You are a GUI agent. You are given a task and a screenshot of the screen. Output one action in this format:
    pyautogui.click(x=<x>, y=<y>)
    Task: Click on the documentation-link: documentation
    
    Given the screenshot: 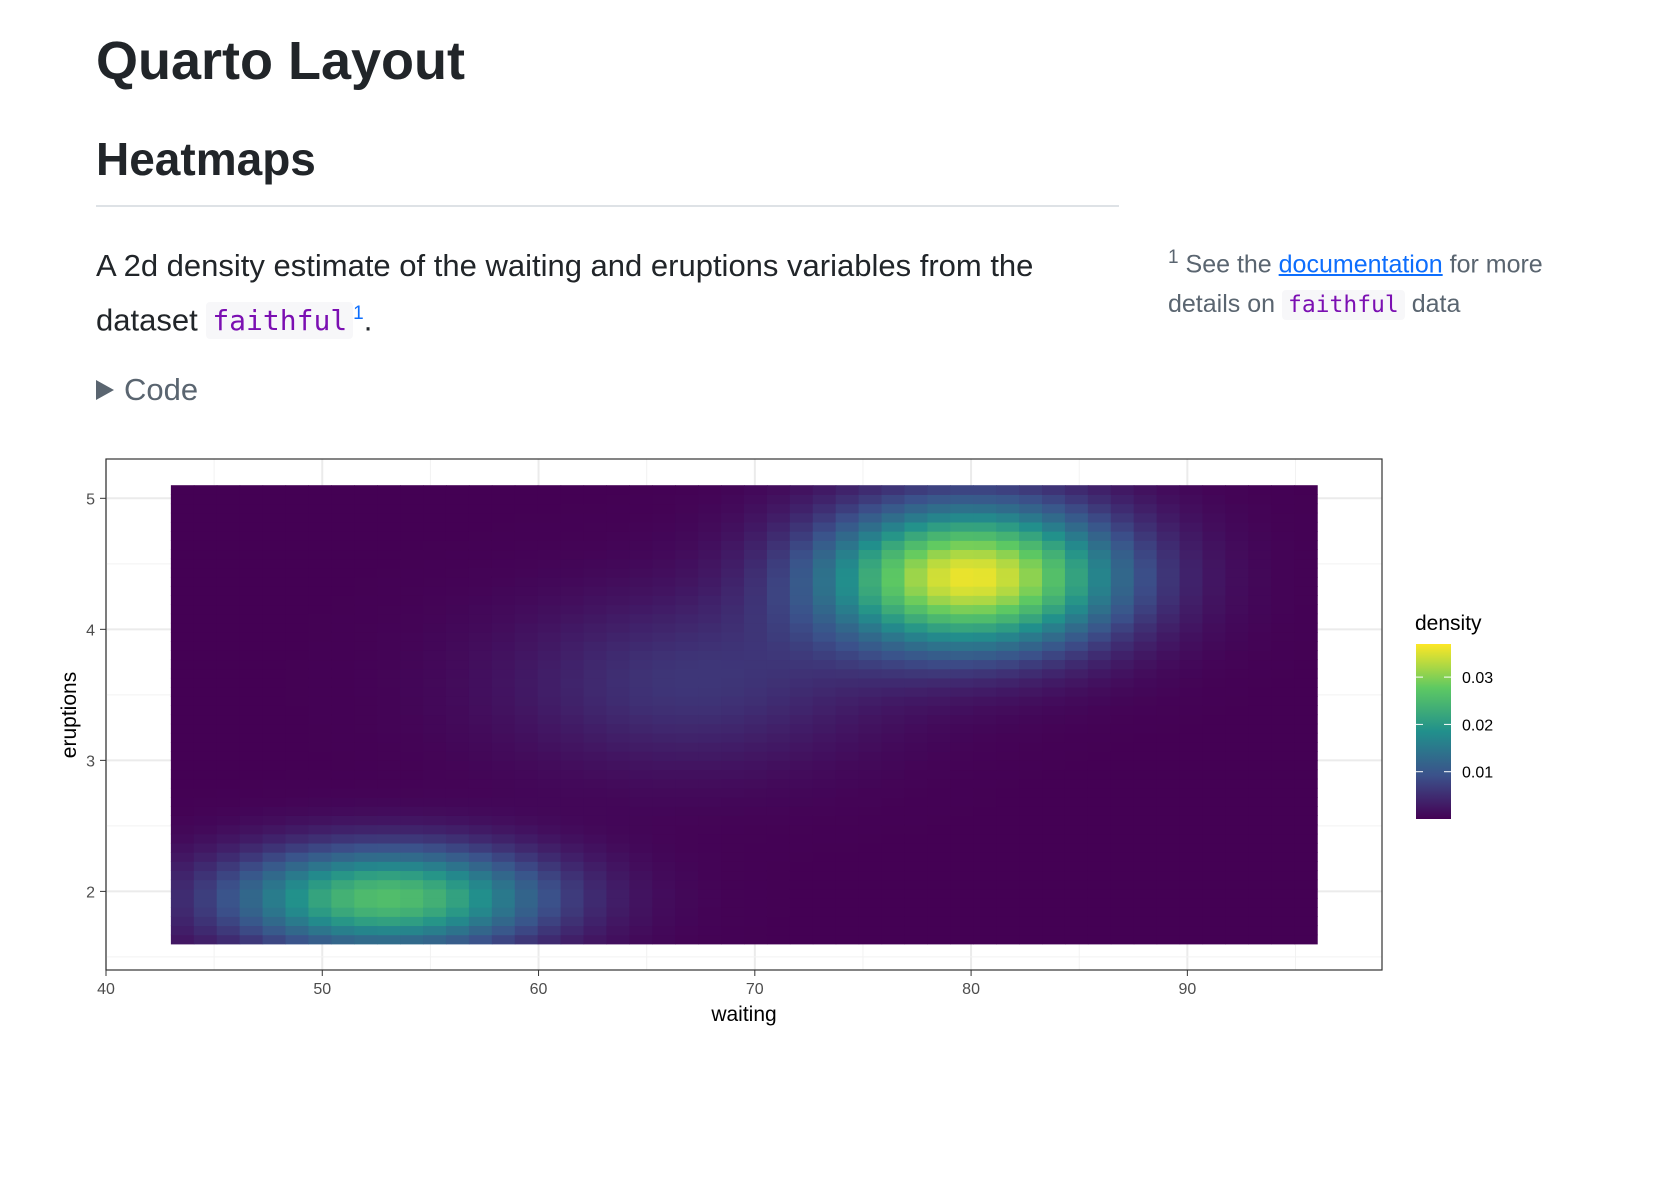 What is the action you would take?
    pyautogui.click(x=1360, y=264)
    